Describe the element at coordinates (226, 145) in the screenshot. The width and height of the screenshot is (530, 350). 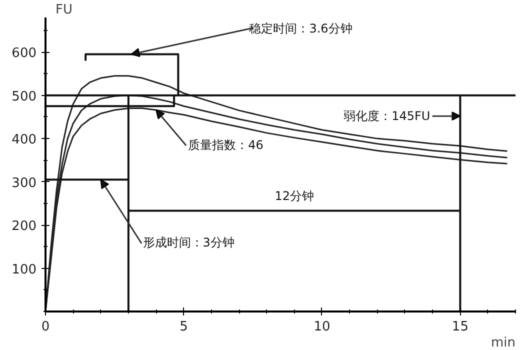
I see `annotation: 质量指数：46` at that location.